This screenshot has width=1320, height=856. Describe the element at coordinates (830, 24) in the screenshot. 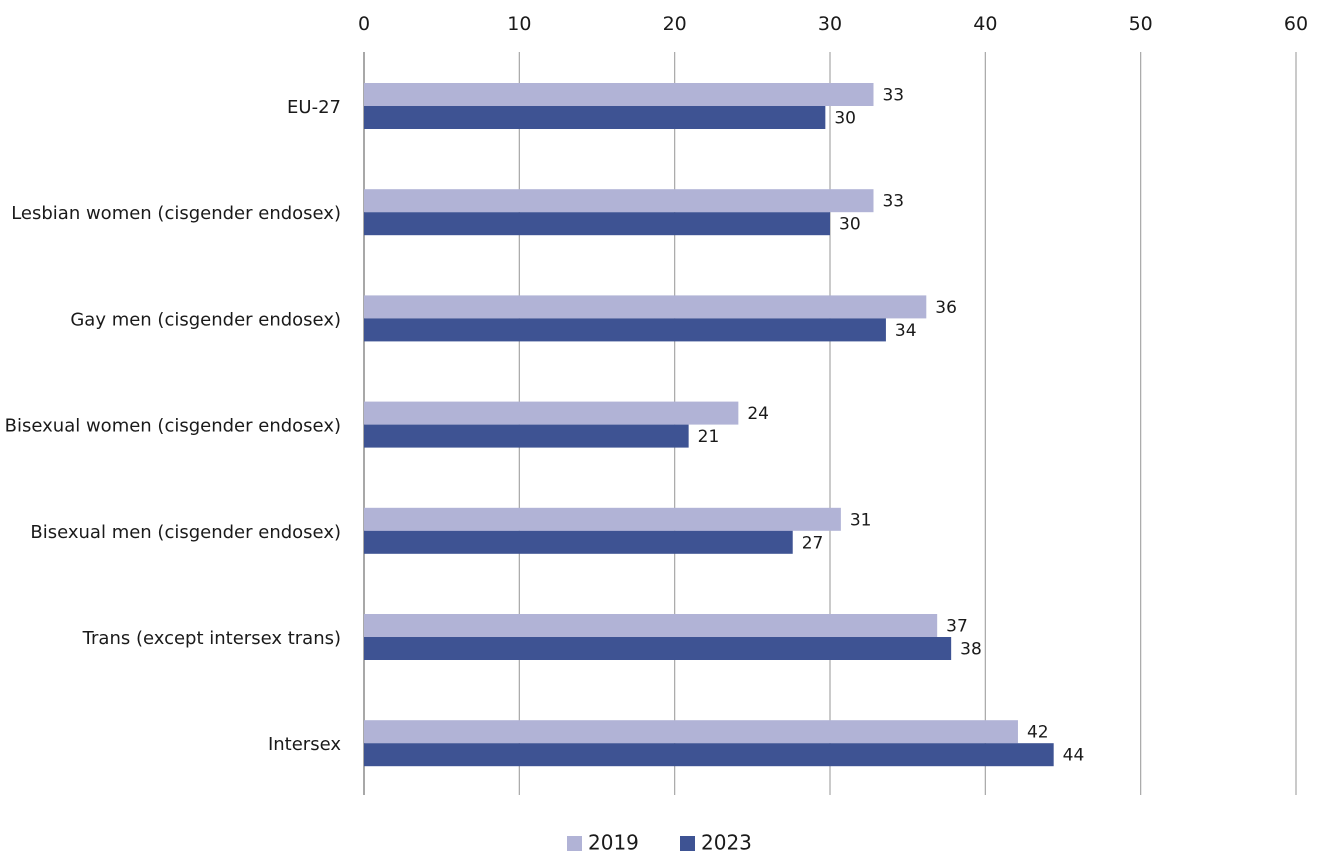

I see `x-tick-label: 30` at that location.